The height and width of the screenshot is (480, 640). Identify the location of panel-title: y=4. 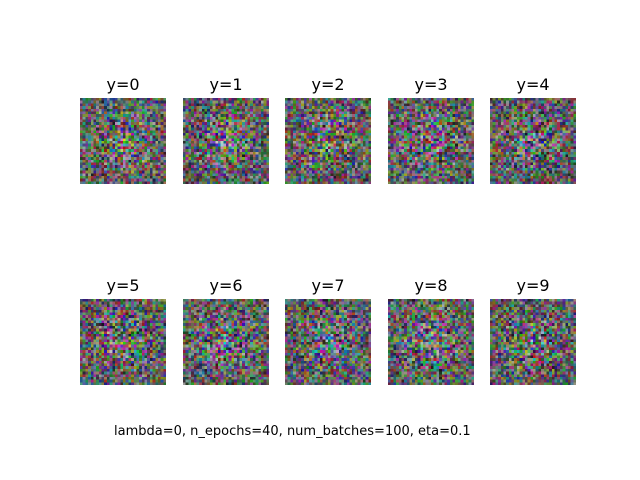
(533, 84).